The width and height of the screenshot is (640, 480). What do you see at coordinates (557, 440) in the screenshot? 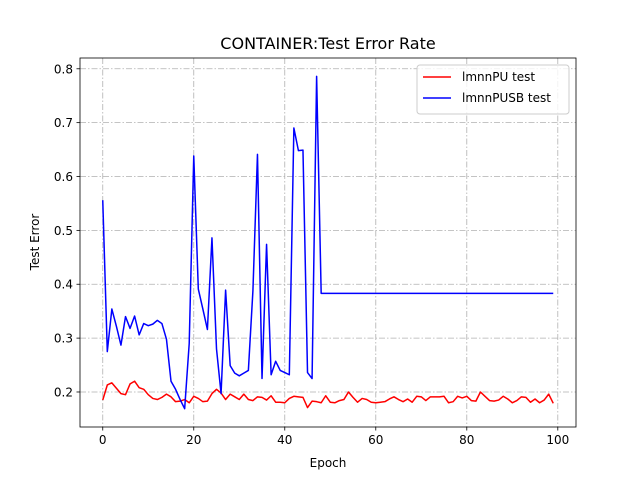
I see `x-tick-label: 100` at bounding box center [557, 440].